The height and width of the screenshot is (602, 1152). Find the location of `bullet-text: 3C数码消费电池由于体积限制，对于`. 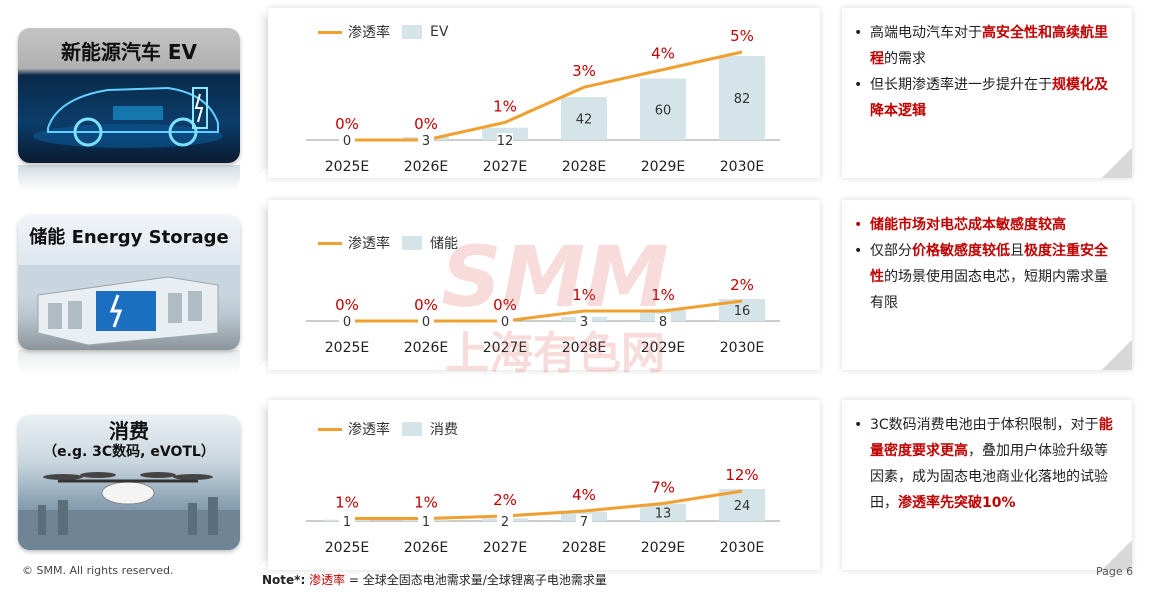

bullet-text: 3C数码消费电池由于体积限制，对于 is located at coordinates (984, 425).